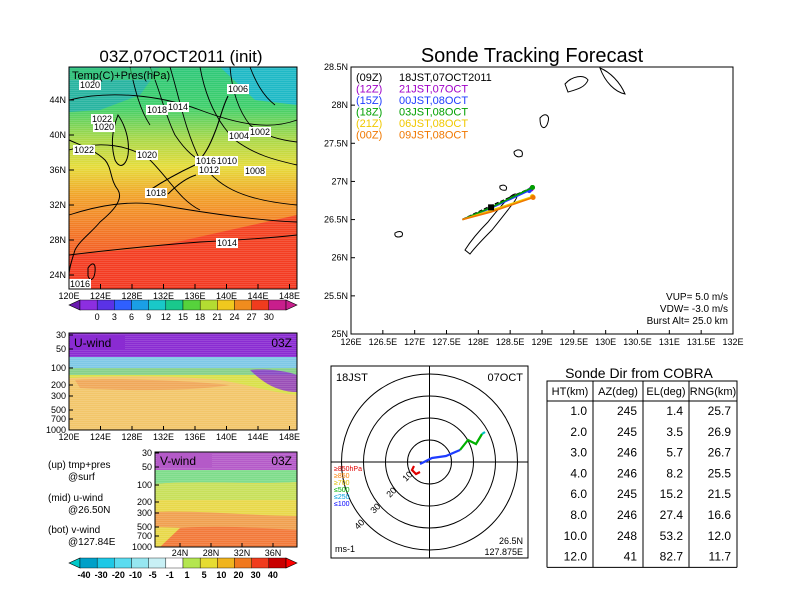 The width and height of the screenshot is (792, 612). I want to click on table-cell: 1.0, so click(578, 411).